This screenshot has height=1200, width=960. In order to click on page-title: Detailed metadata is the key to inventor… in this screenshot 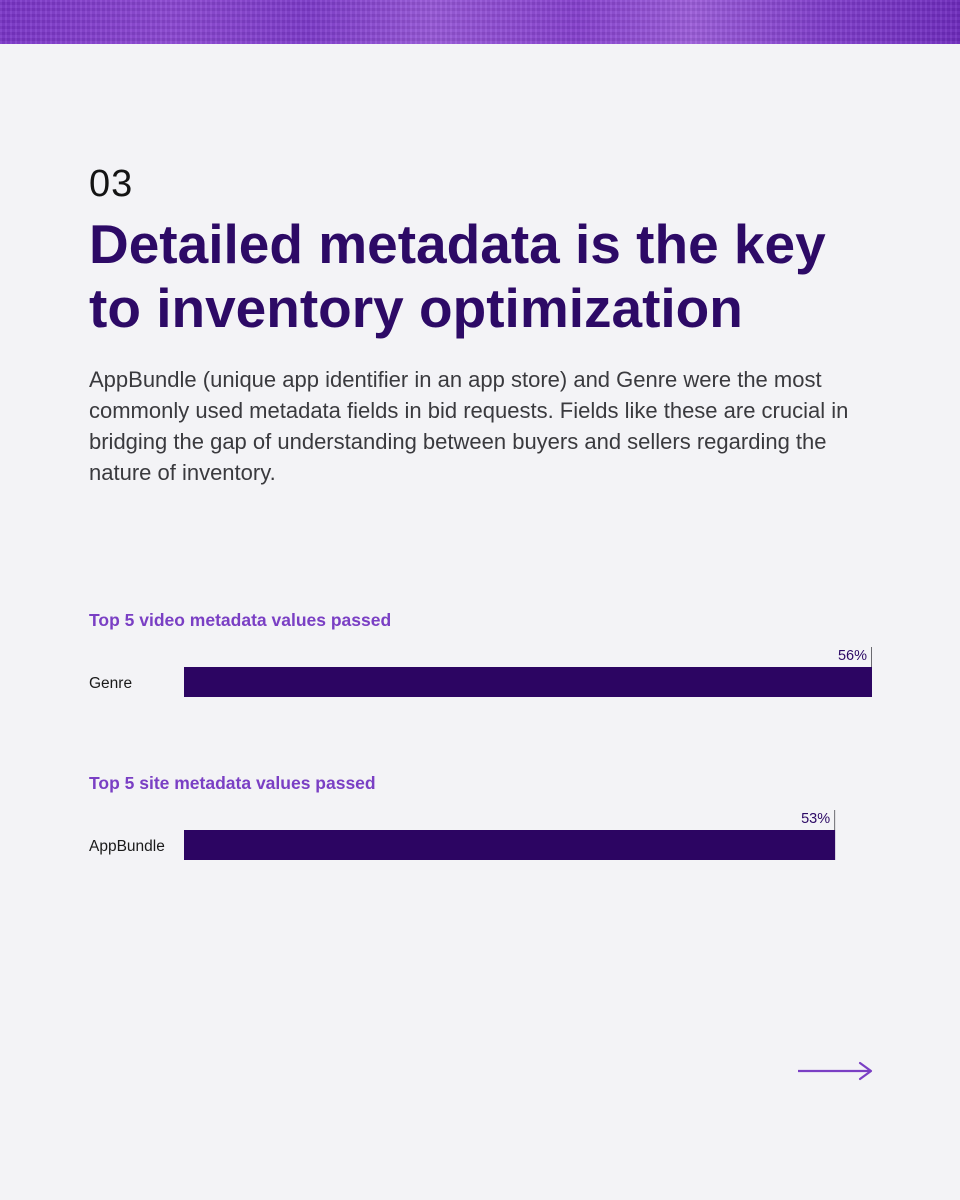, I will do `click(457, 276)`.